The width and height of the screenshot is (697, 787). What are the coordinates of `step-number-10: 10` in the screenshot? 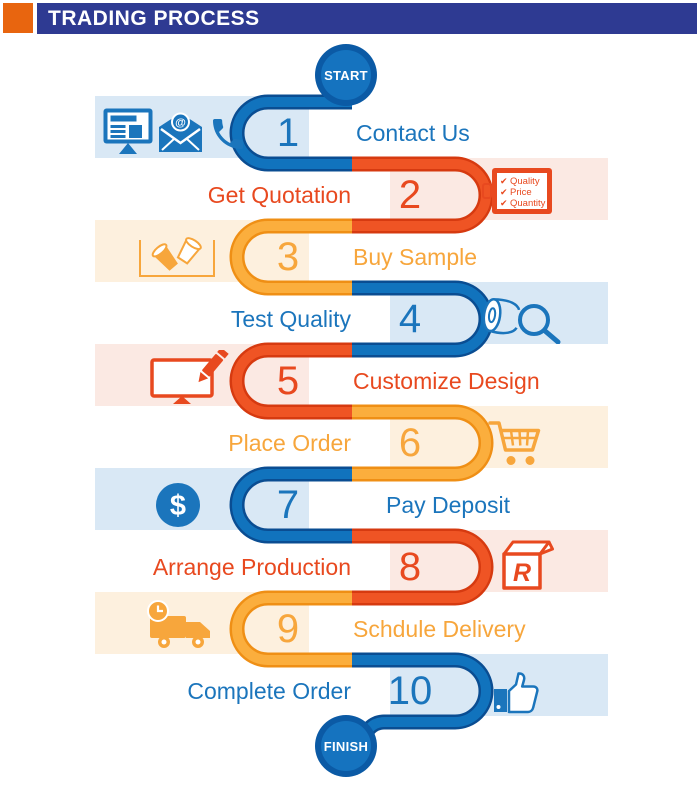 It's located at (410, 691).